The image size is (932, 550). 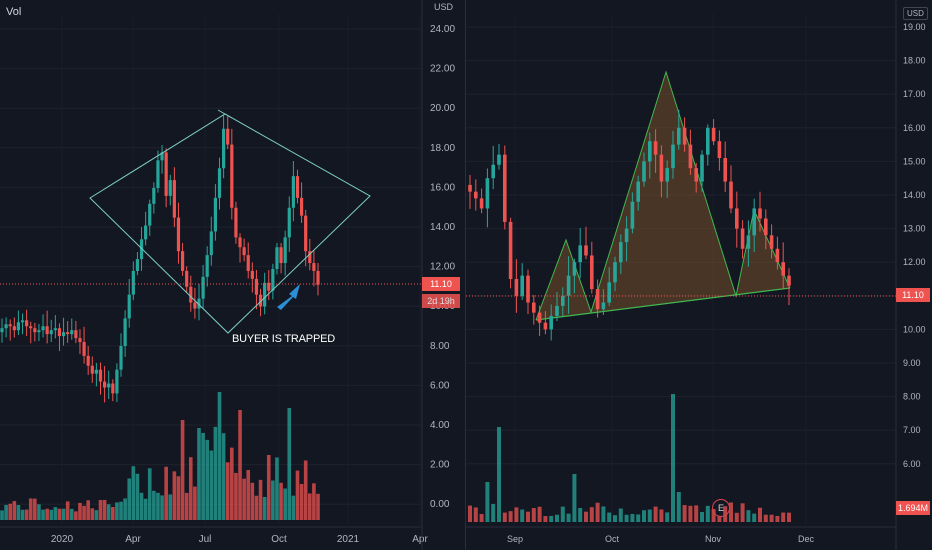 What do you see at coordinates (442, 29) in the screenshot?
I see `price-tick-label: 24.00` at bounding box center [442, 29].